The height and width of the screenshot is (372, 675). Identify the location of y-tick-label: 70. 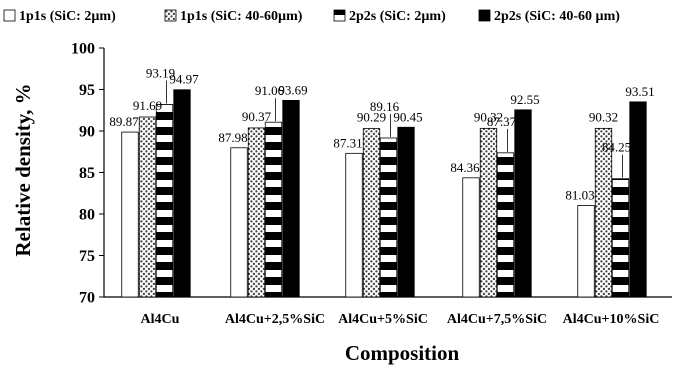
(87, 298).